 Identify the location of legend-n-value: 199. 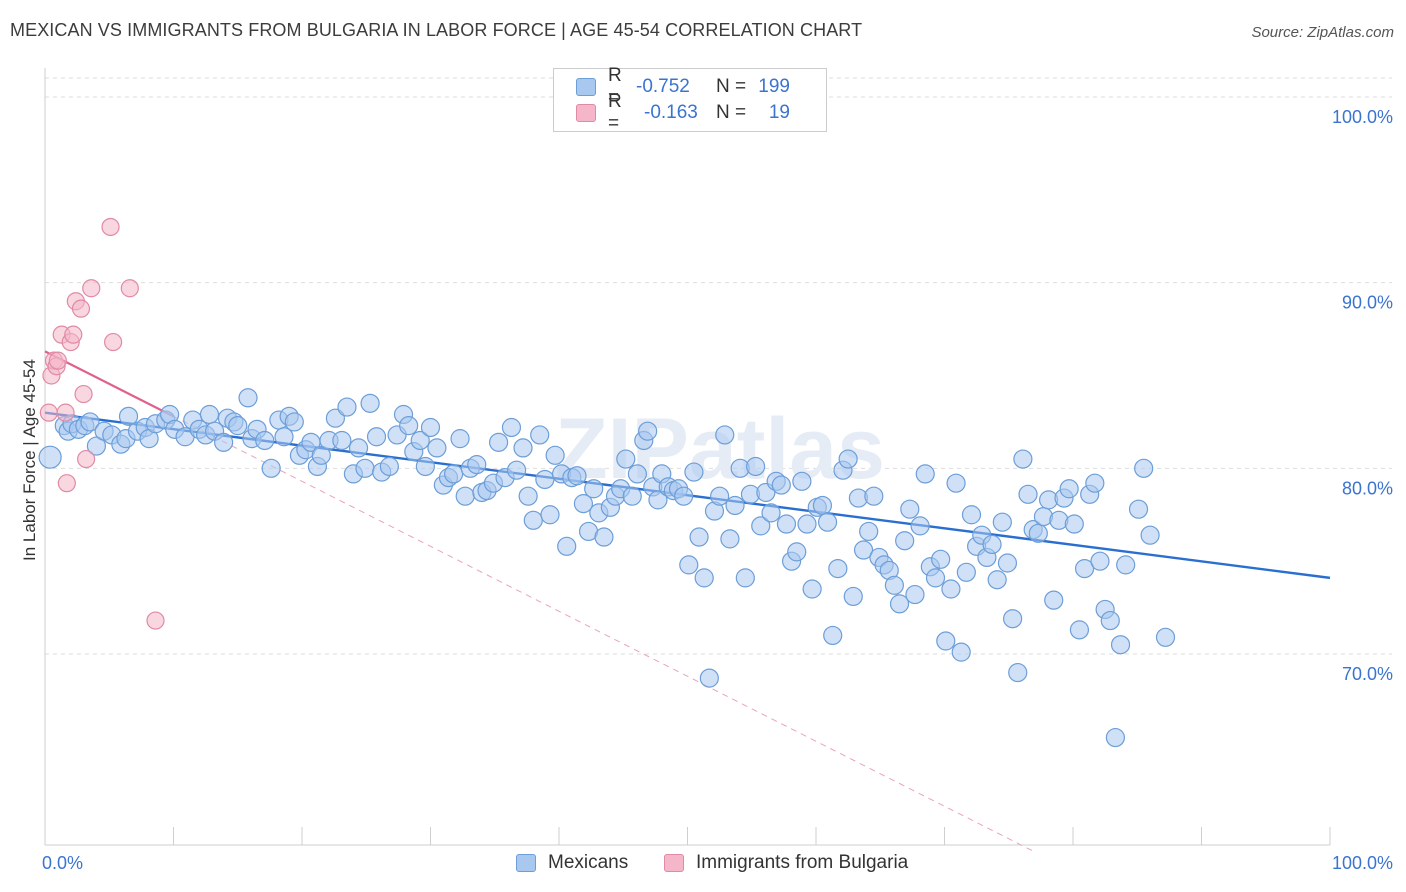
(774, 86).